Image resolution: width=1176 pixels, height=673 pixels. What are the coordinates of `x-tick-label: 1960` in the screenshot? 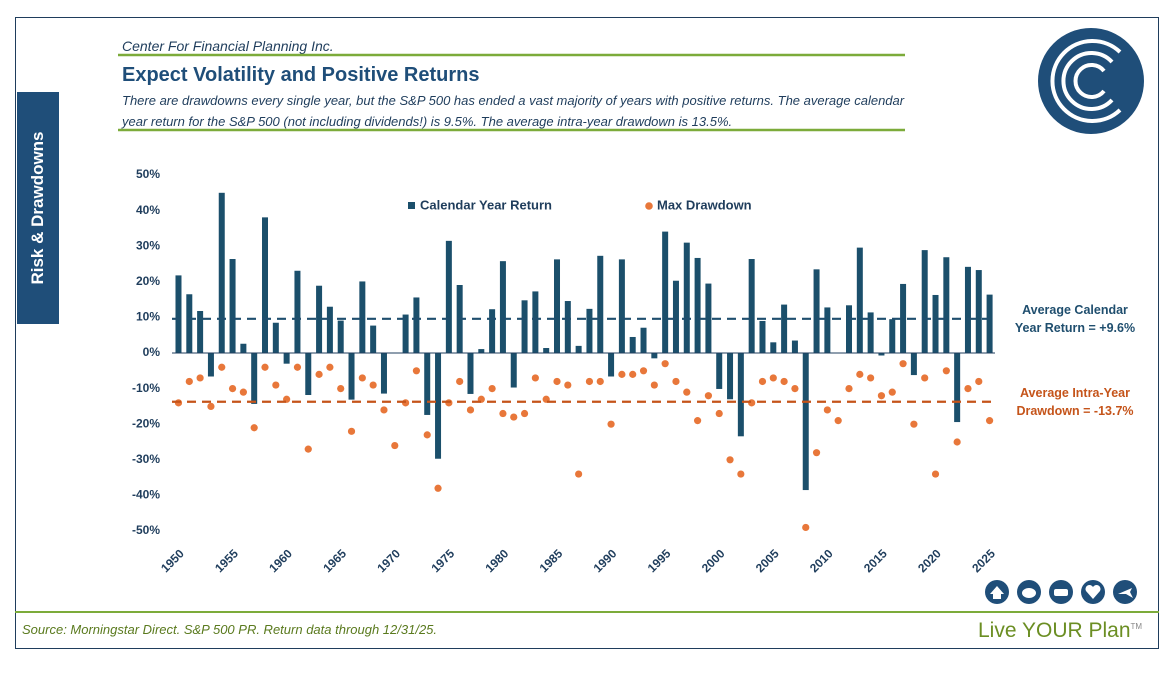 It's located at (280, 560).